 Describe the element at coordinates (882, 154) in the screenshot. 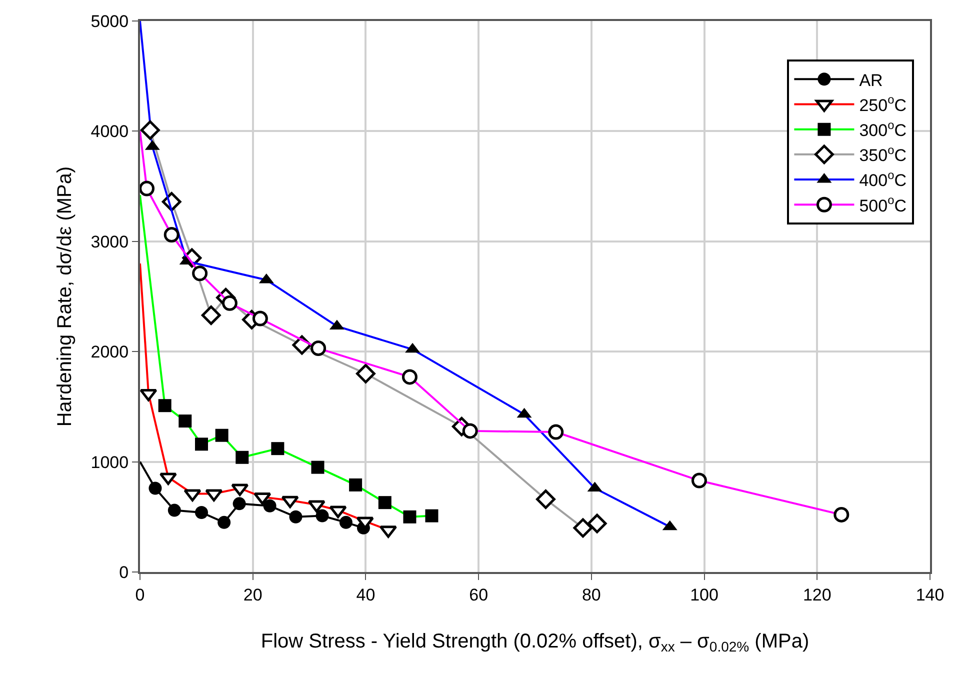

I see `legend-label: 350$^{o}$C` at that location.